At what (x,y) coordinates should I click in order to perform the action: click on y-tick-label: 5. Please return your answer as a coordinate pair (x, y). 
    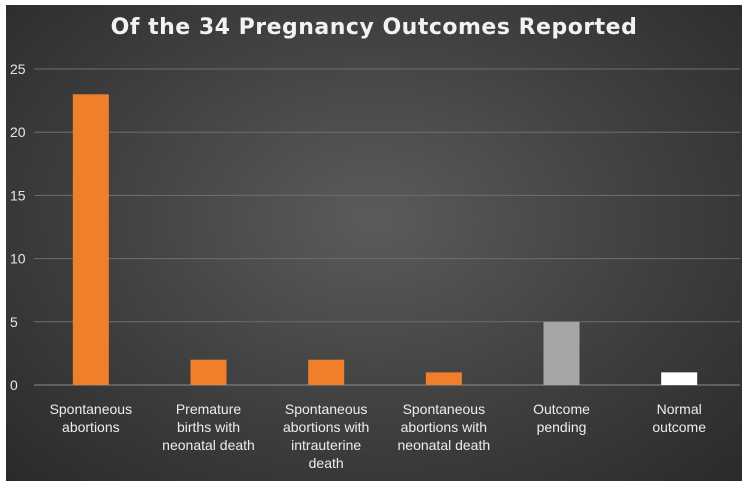
    Looking at the image, I should click on (14, 322).